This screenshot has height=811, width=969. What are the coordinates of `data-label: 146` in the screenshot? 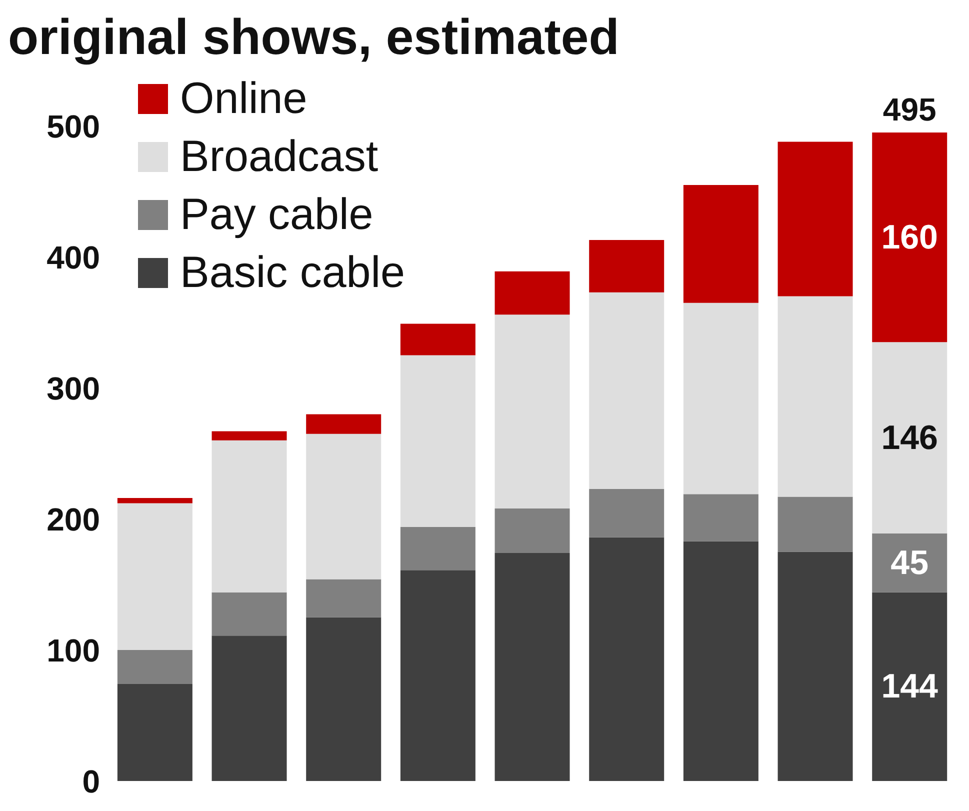 It's located at (909, 437).